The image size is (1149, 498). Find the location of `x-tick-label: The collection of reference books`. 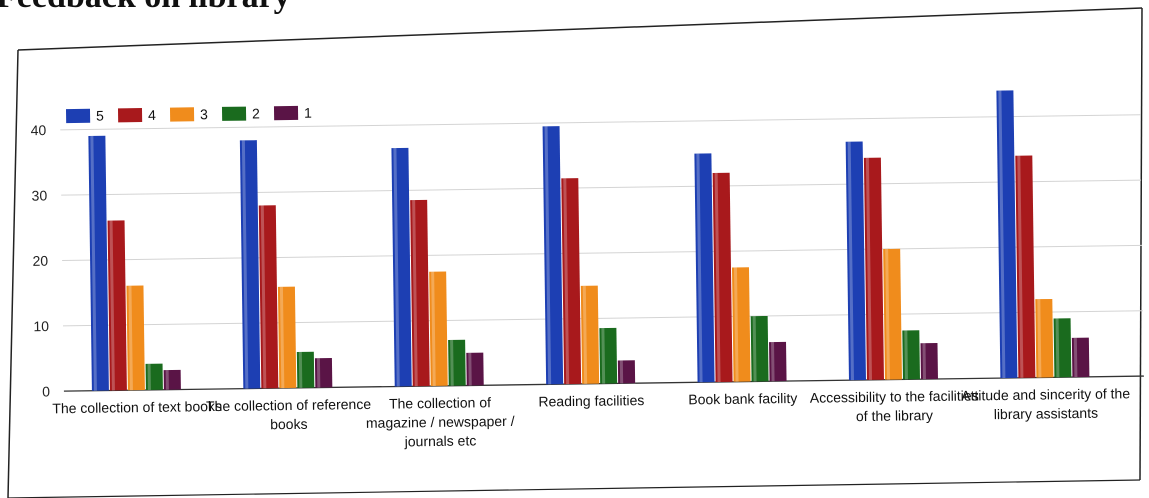

x-tick-label: The collection of reference books is located at coordinates (289, 414).